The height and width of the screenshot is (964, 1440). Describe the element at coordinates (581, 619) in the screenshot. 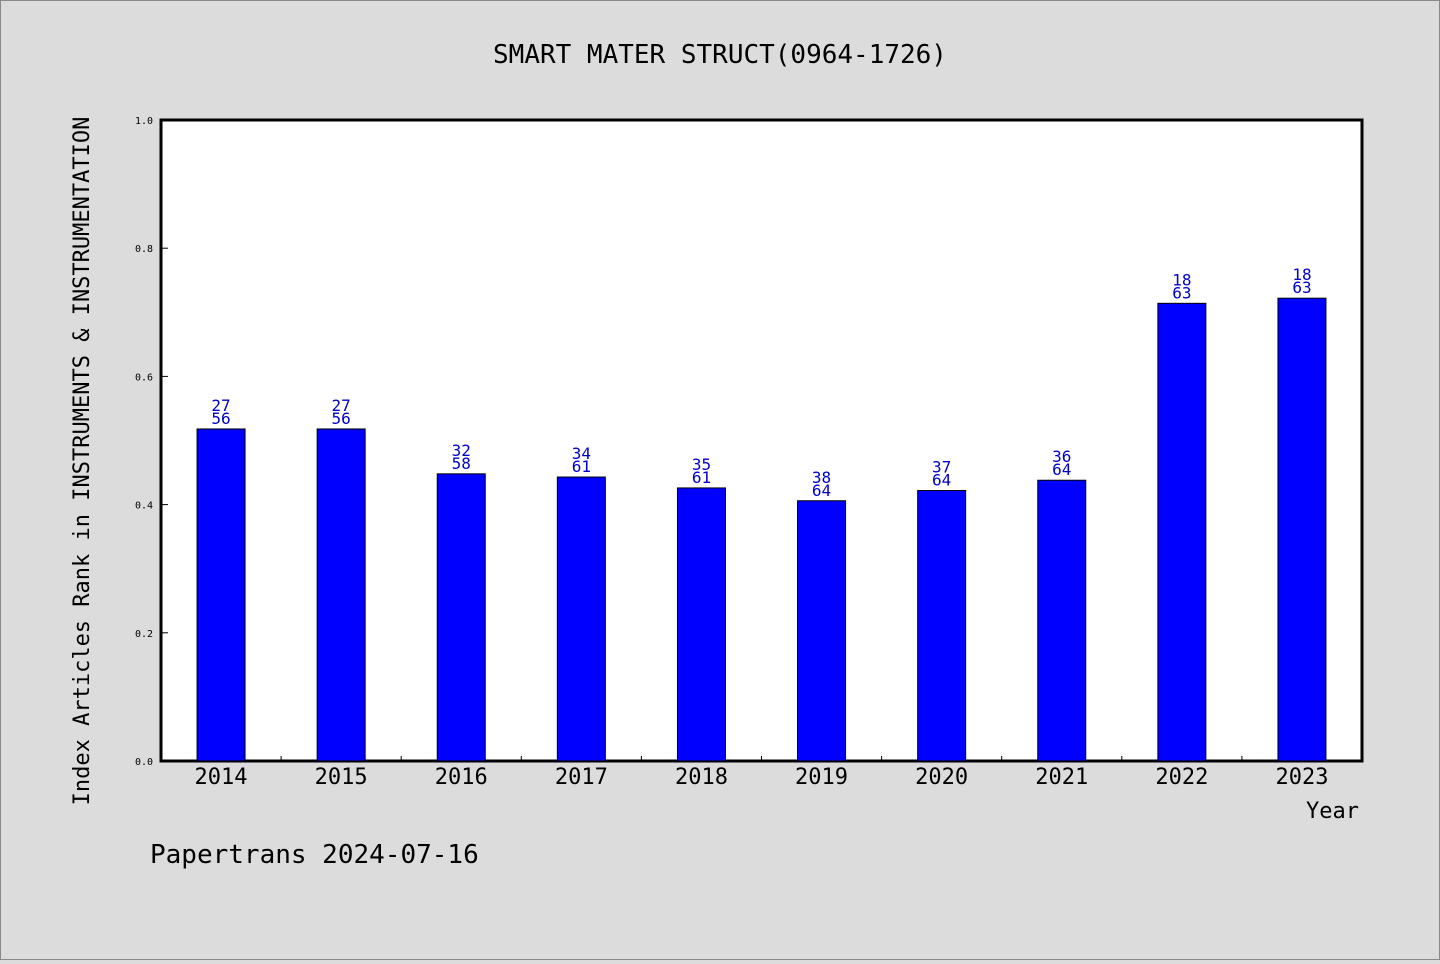

I see `bar-2017` at that location.